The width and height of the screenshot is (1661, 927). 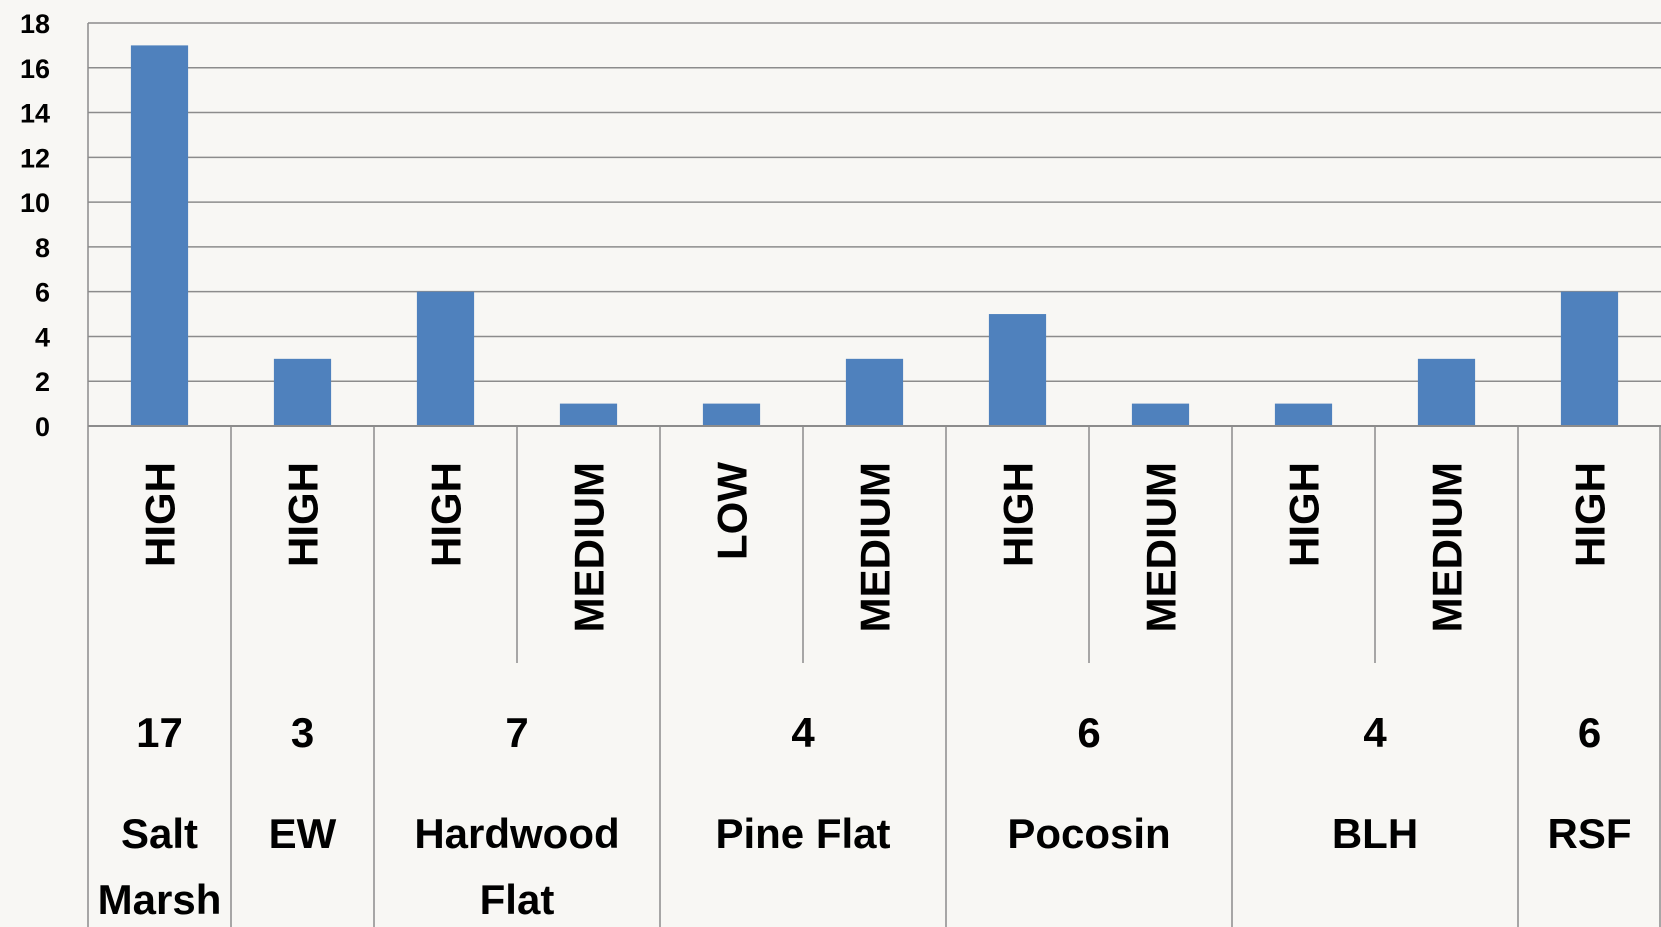 I want to click on group-name-label: BLH, so click(x=1375, y=833).